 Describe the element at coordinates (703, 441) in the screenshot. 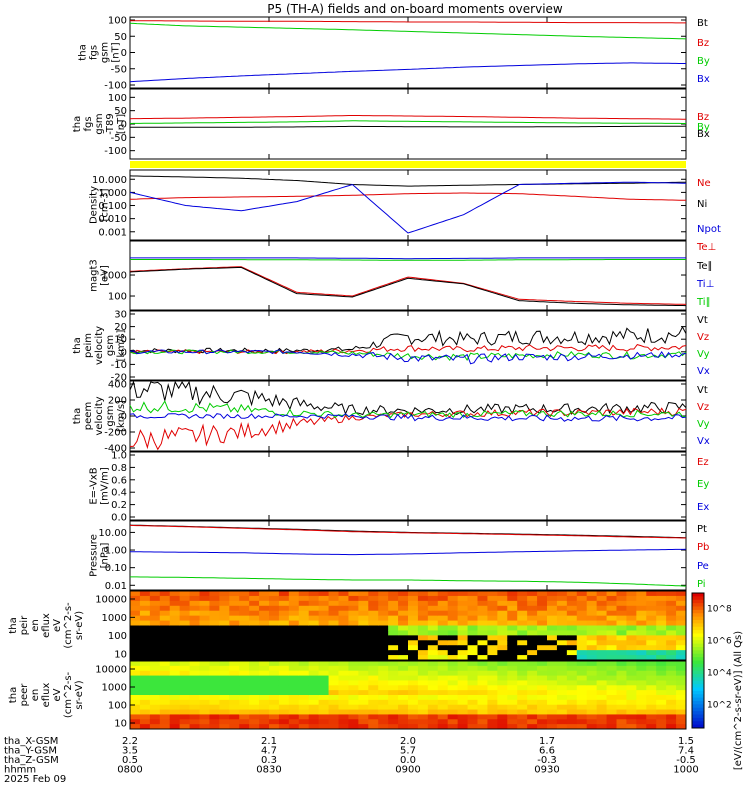

I see `legend-Vx: Vx` at that location.